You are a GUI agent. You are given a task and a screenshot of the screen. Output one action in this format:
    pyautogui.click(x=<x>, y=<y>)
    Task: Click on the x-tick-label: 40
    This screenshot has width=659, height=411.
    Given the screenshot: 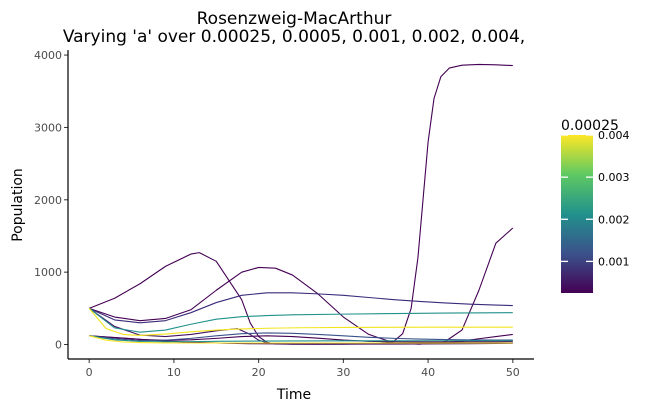 What is the action you would take?
    pyautogui.click(x=428, y=372)
    